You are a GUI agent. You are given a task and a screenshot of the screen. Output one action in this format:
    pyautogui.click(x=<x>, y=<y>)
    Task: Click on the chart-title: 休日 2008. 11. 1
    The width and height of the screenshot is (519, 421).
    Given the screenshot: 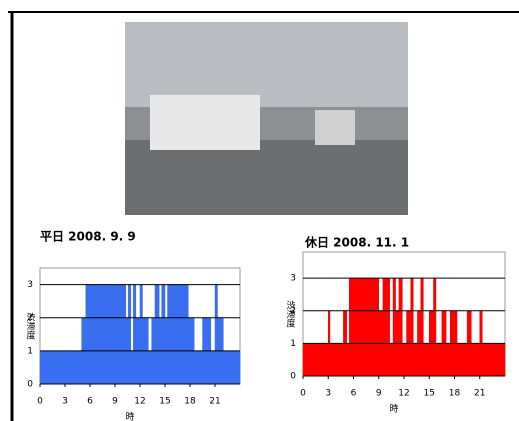 What is the action you would take?
    pyautogui.click(x=356, y=242)
    